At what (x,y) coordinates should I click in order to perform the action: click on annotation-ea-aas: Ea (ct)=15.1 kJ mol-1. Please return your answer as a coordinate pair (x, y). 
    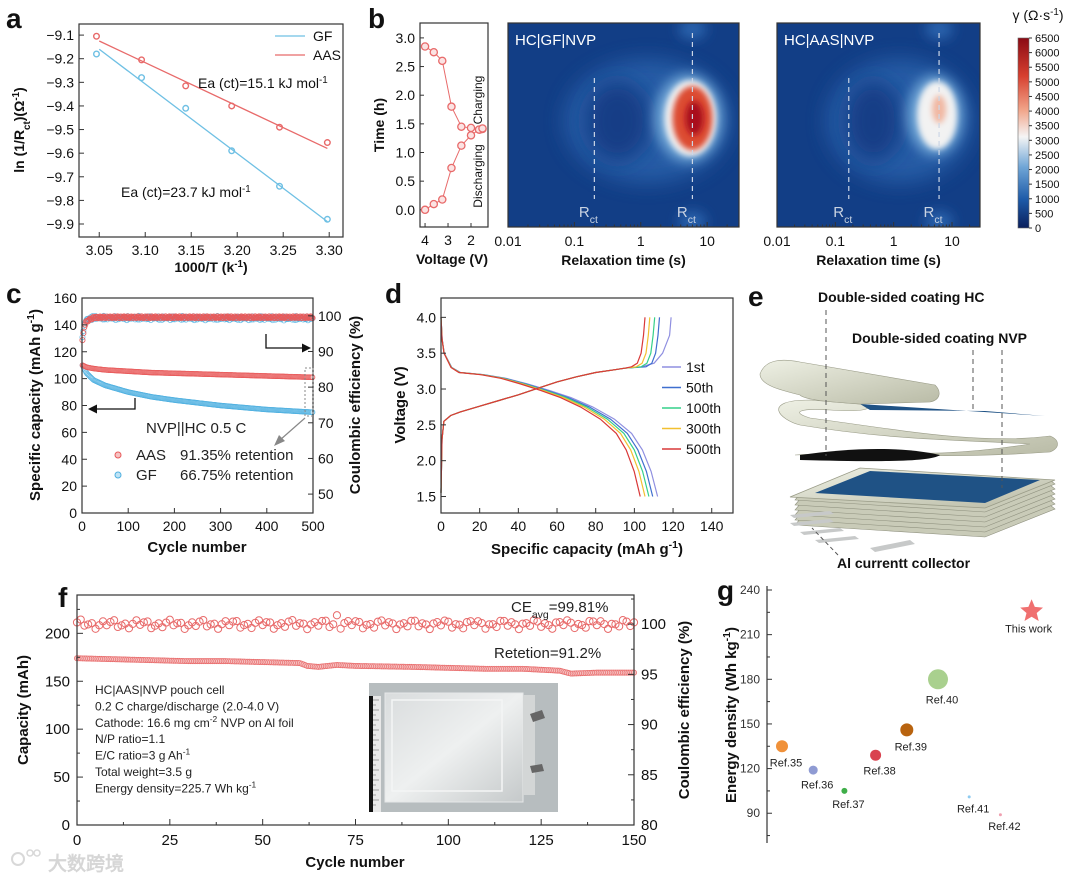
    Looking at the image, I should click on (263, 83).